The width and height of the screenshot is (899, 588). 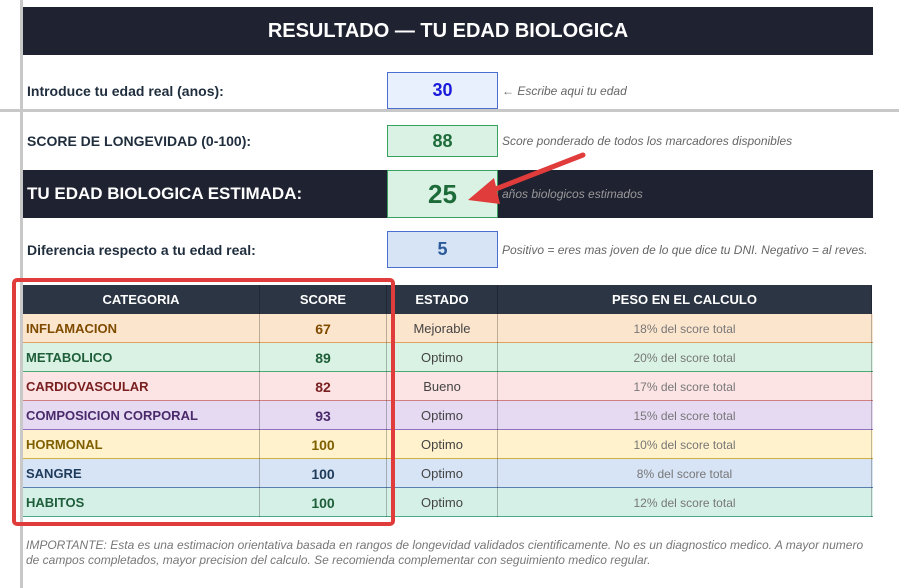 What do you see at coordinates (141, 415) in the screenshot?
I see `category: COMPOSICION CORPORAL` at bounding box center [141, 415].